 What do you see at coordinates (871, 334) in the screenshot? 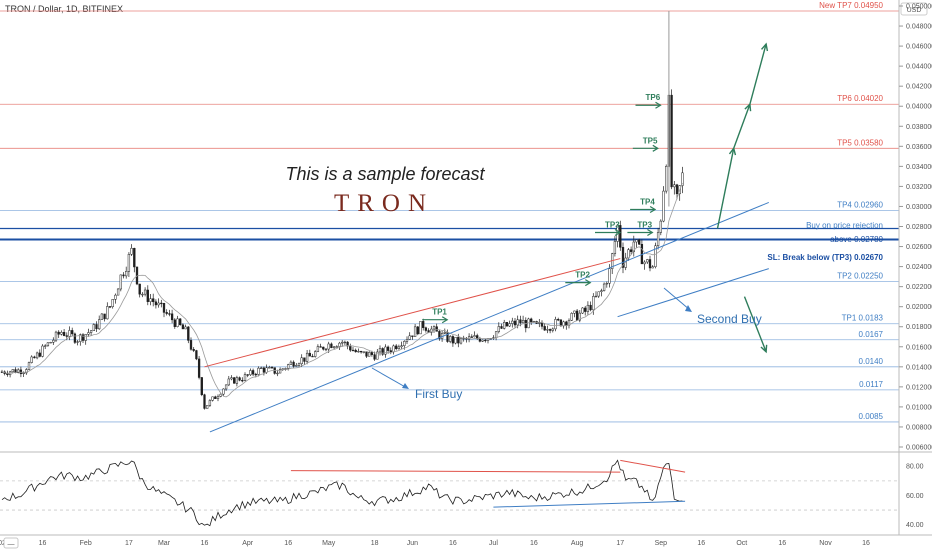
I see `target-level-label: 0.0167` at bounding box center [871, 334].